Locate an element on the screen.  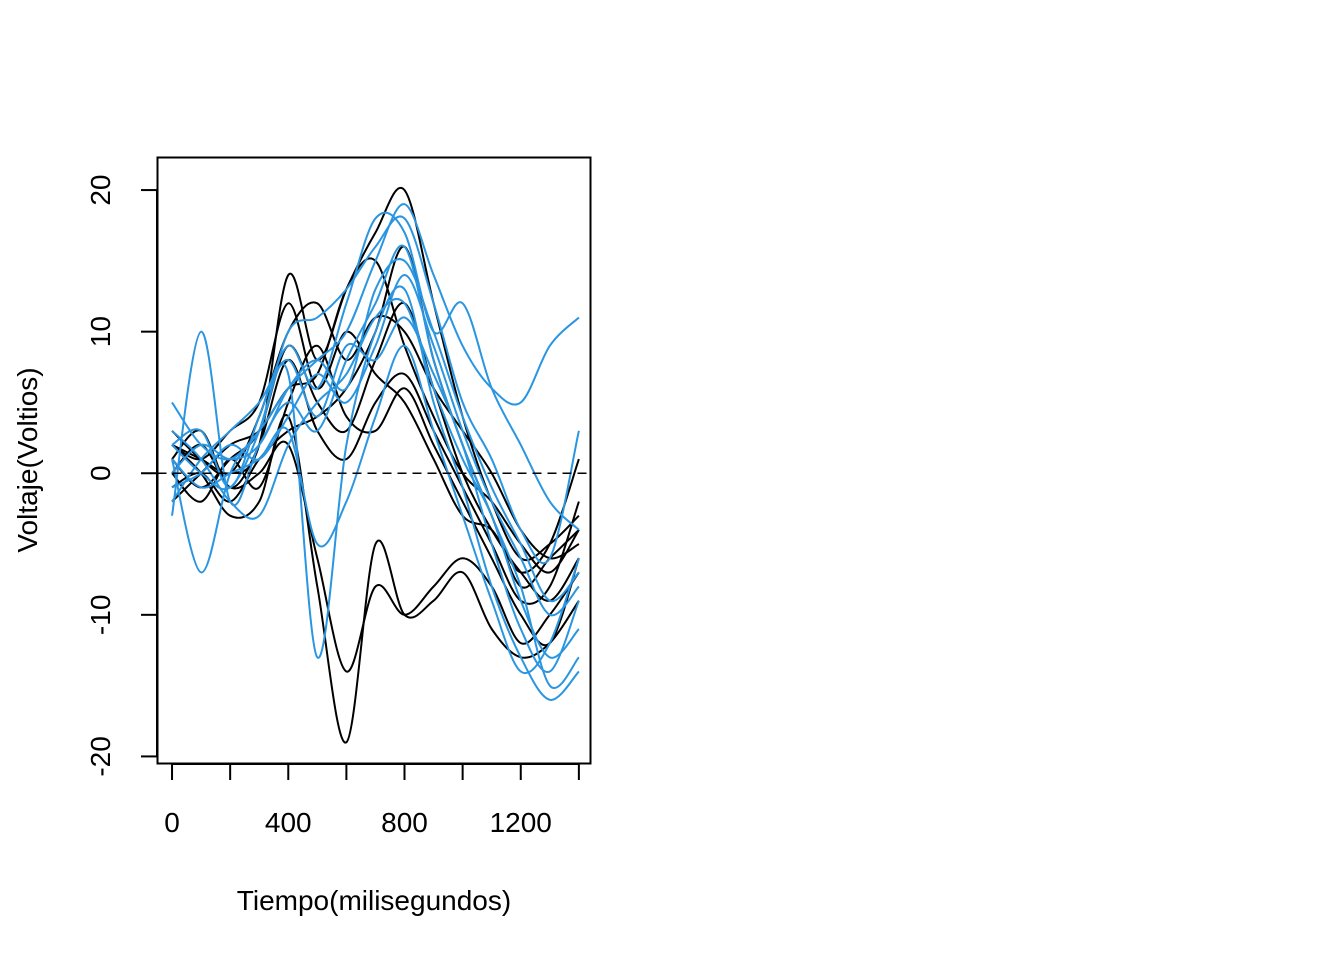
y-tick-label: 0 is located at coordinates (100, 473).